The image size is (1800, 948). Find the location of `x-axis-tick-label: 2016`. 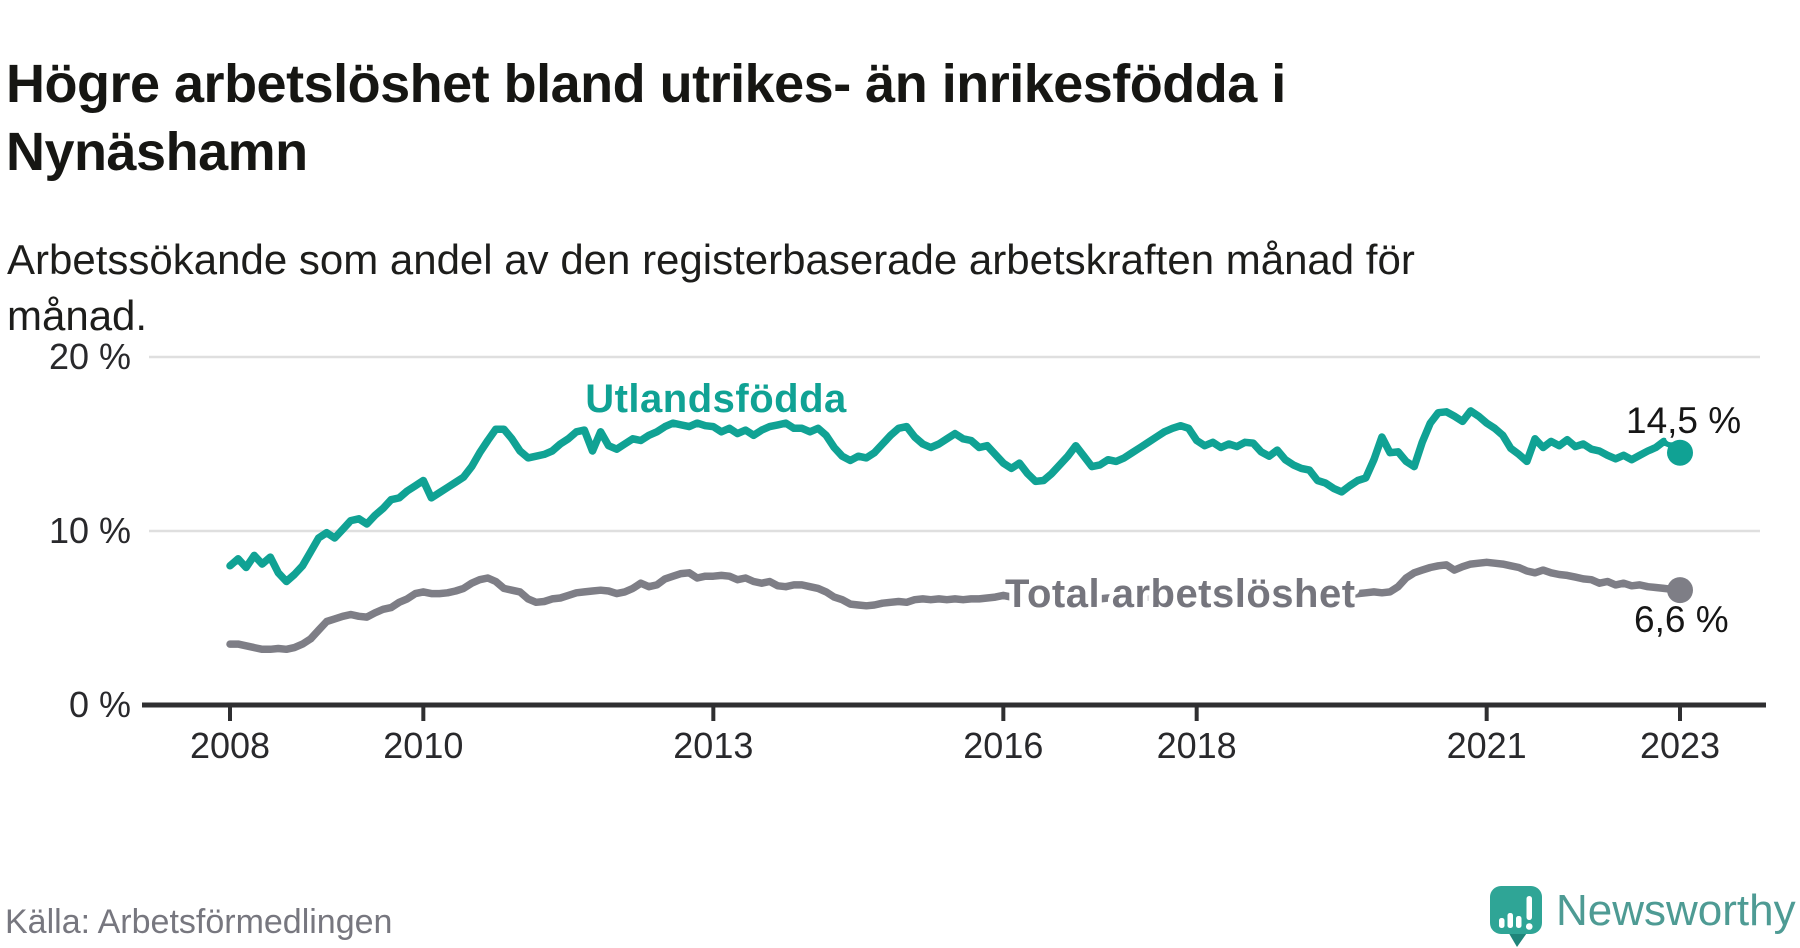

x-axis-tick-label: 2016 is located at coordinates (1003, 745).